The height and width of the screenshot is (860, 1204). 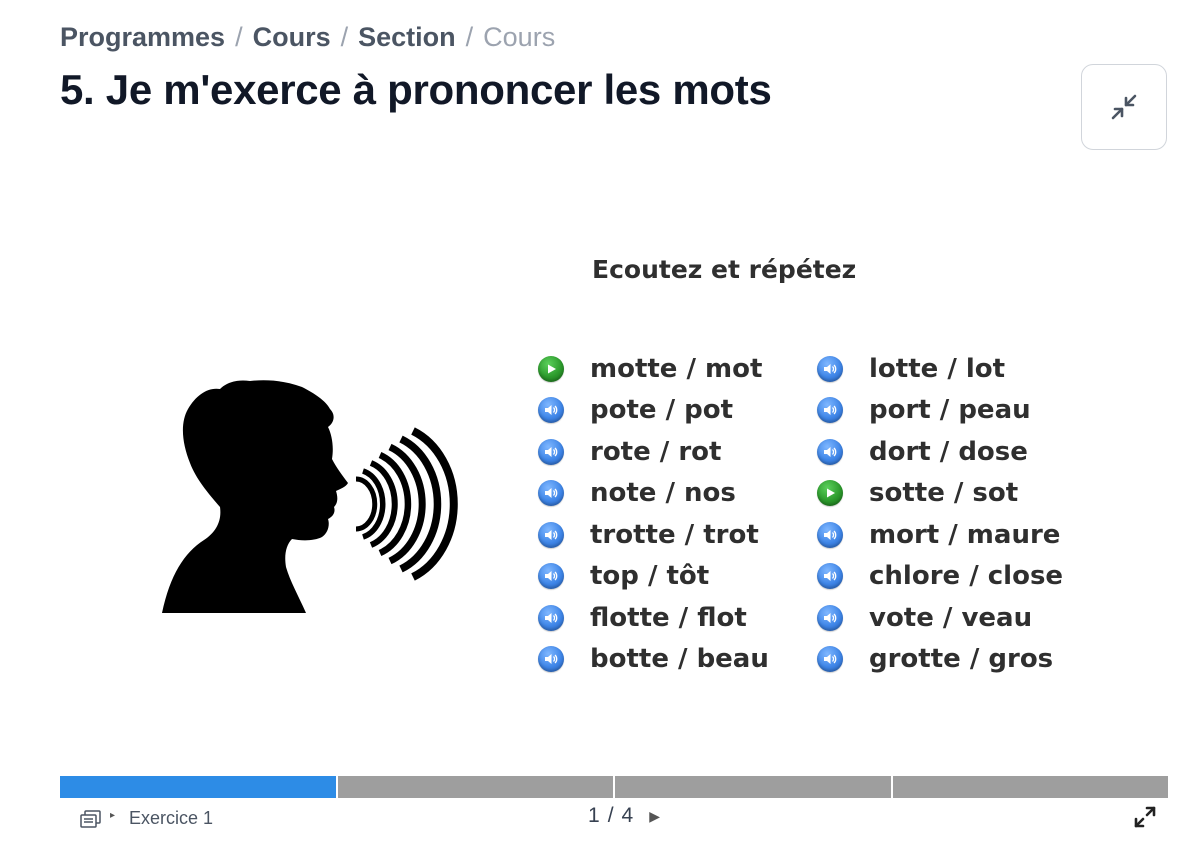 What do you see at coordinates (966, 576) in the screenshot?
I see `word-pair-label: chlore / close` at bounding box center [966, 576].